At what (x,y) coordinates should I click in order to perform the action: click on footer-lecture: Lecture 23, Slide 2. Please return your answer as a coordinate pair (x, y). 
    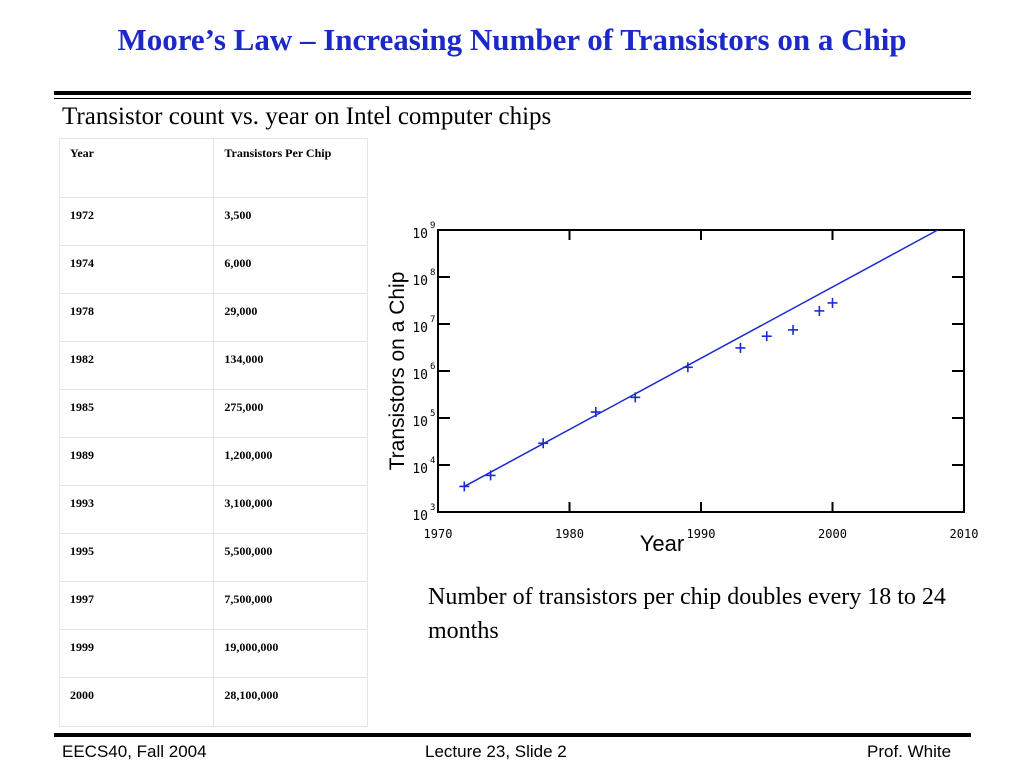
    Looking at the image, I should click on (496, 751).